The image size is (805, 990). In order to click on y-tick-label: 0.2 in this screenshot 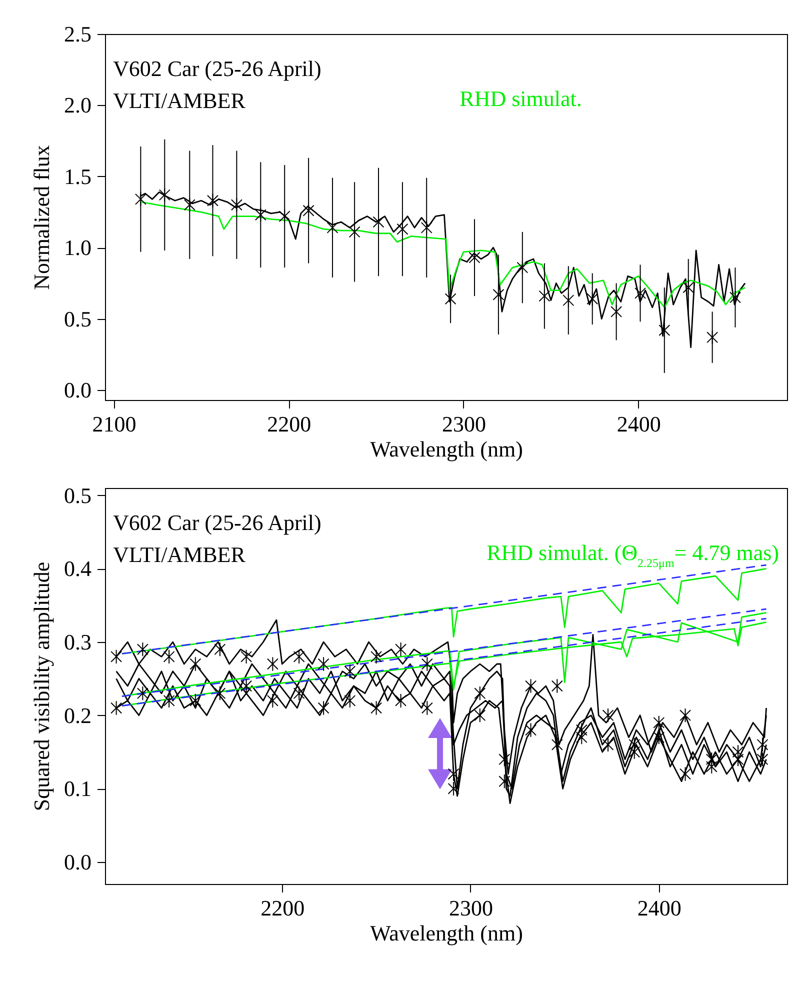, I will do `click(78, 715)`.